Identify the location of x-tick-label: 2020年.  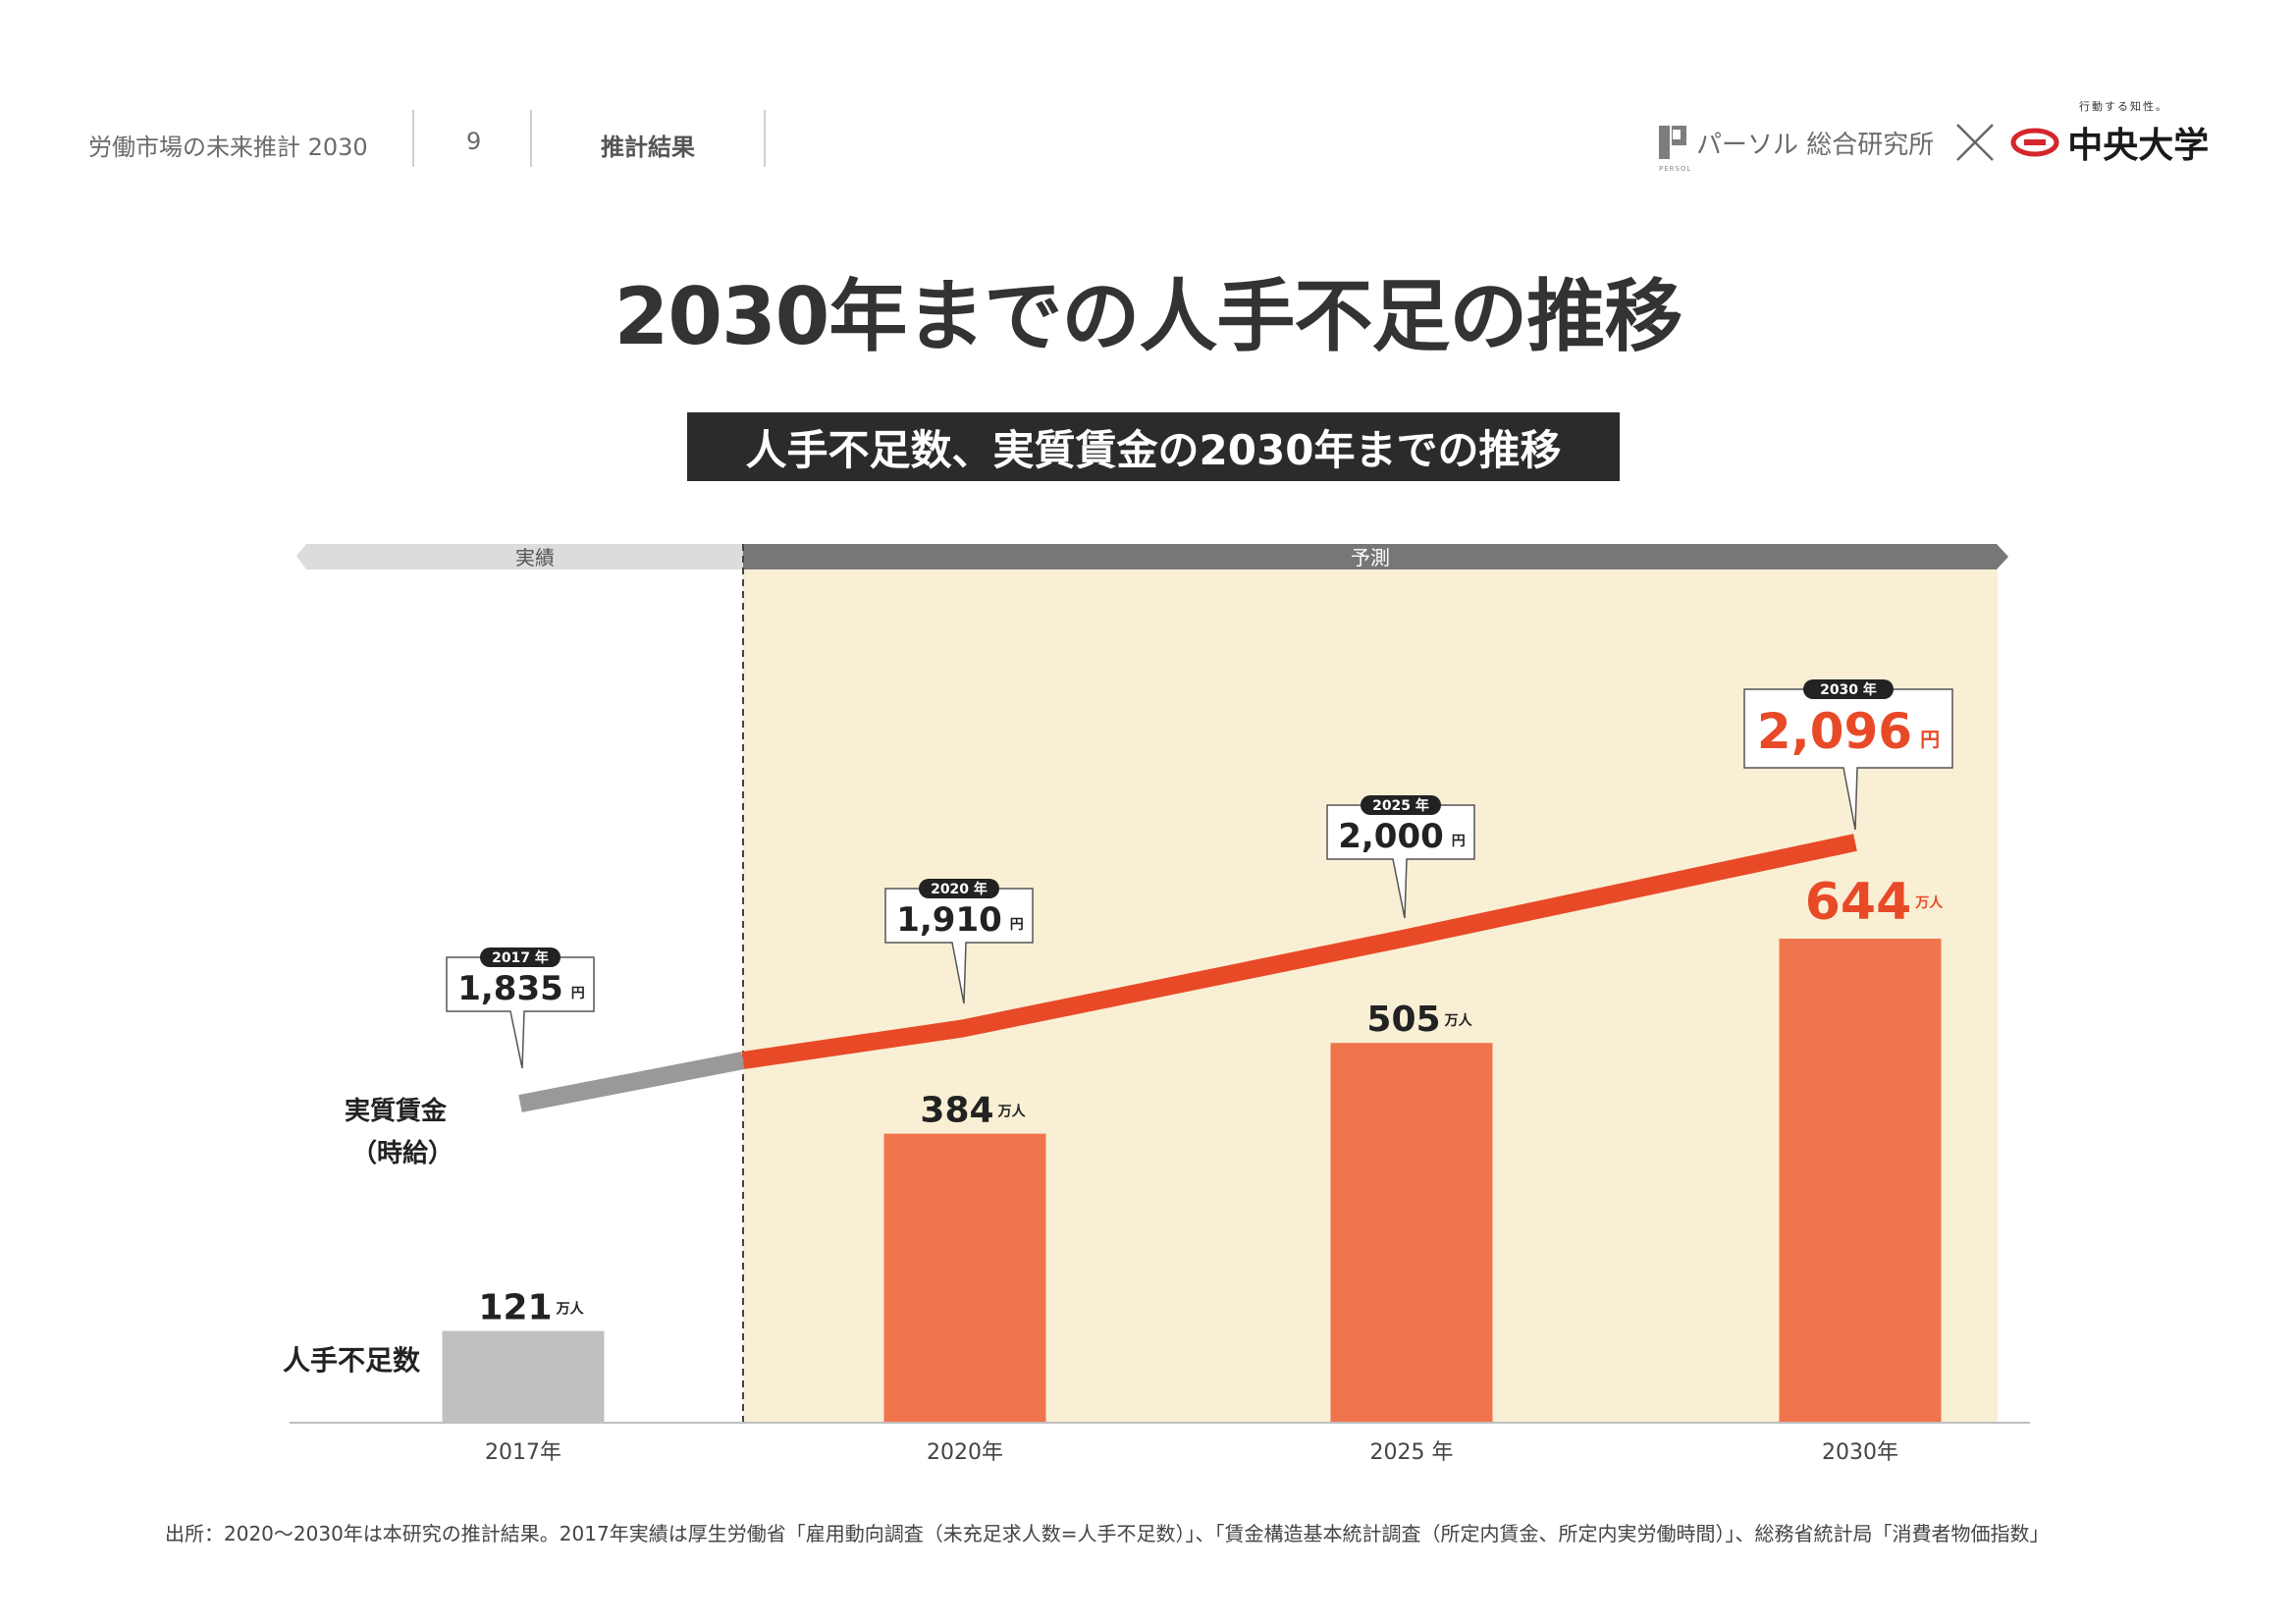
(965, 1452).